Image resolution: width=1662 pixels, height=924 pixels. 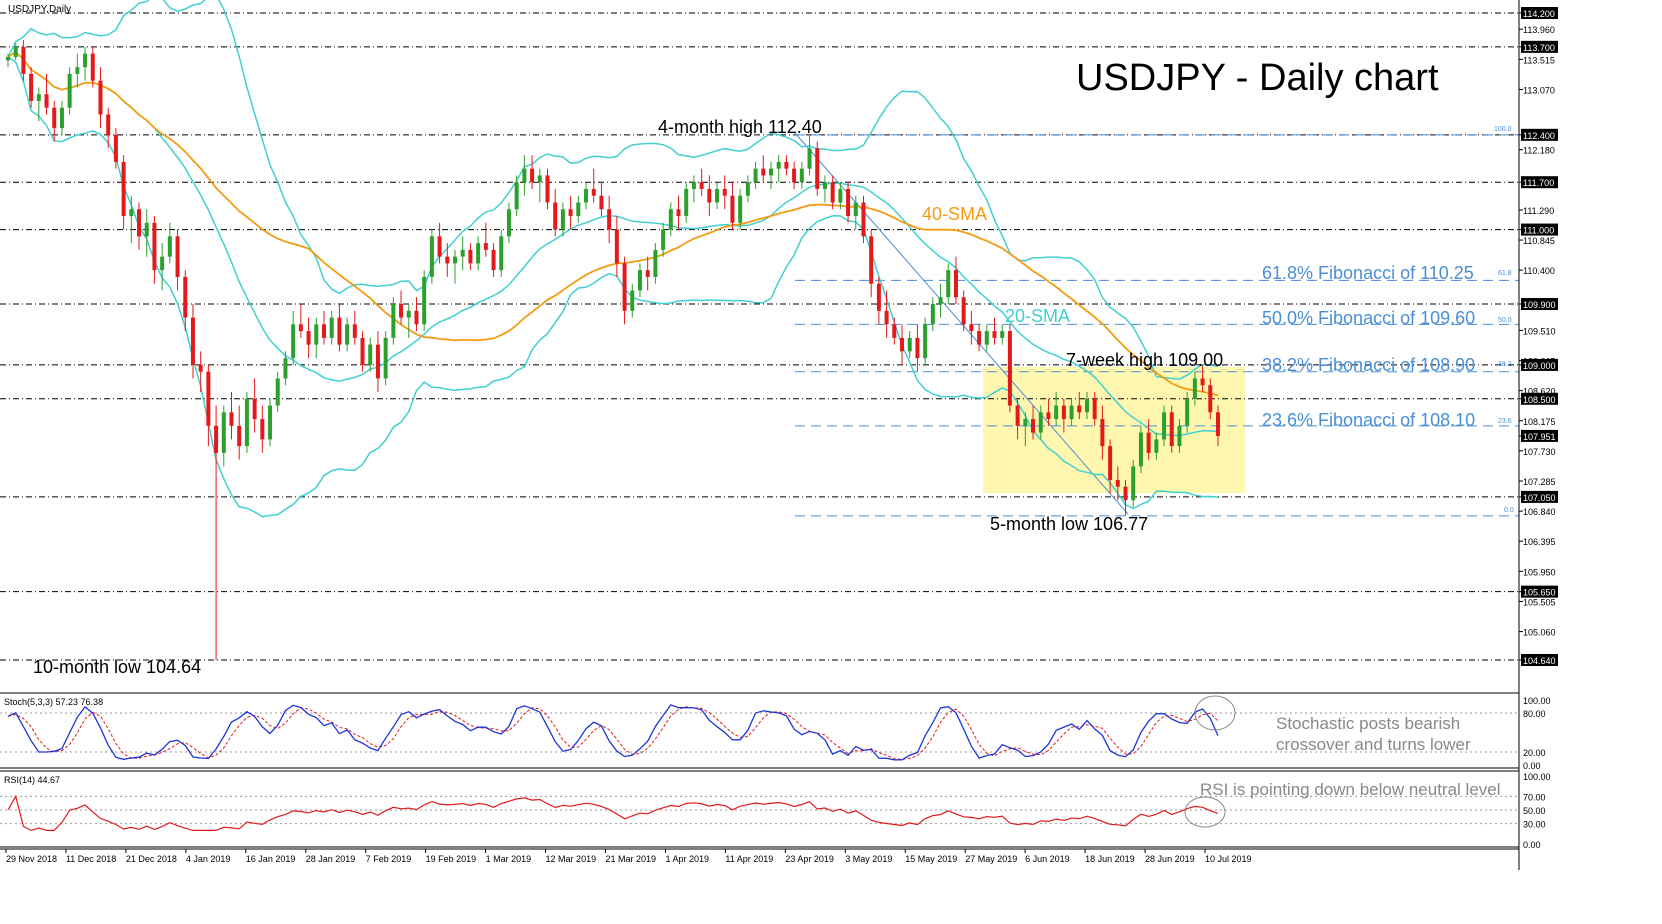 What do you see at coordinates (509, 859) in the screenshot?
I see `time-tick-label: 1 Mar 2019` at bounding box center [509, 859].